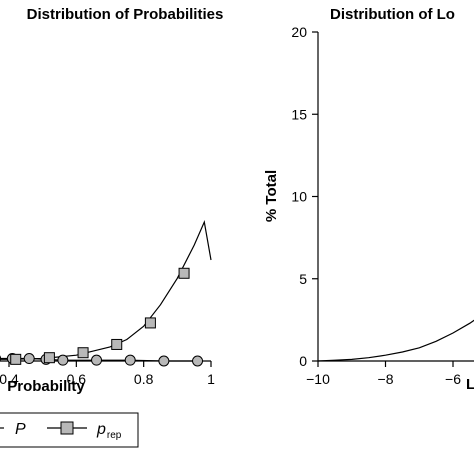 Image resolution: width=474 pixels, height=474 pixels. I want to click on left-x-tick-labels: 0.4 0.6 0.8 1, so click(107, 379).